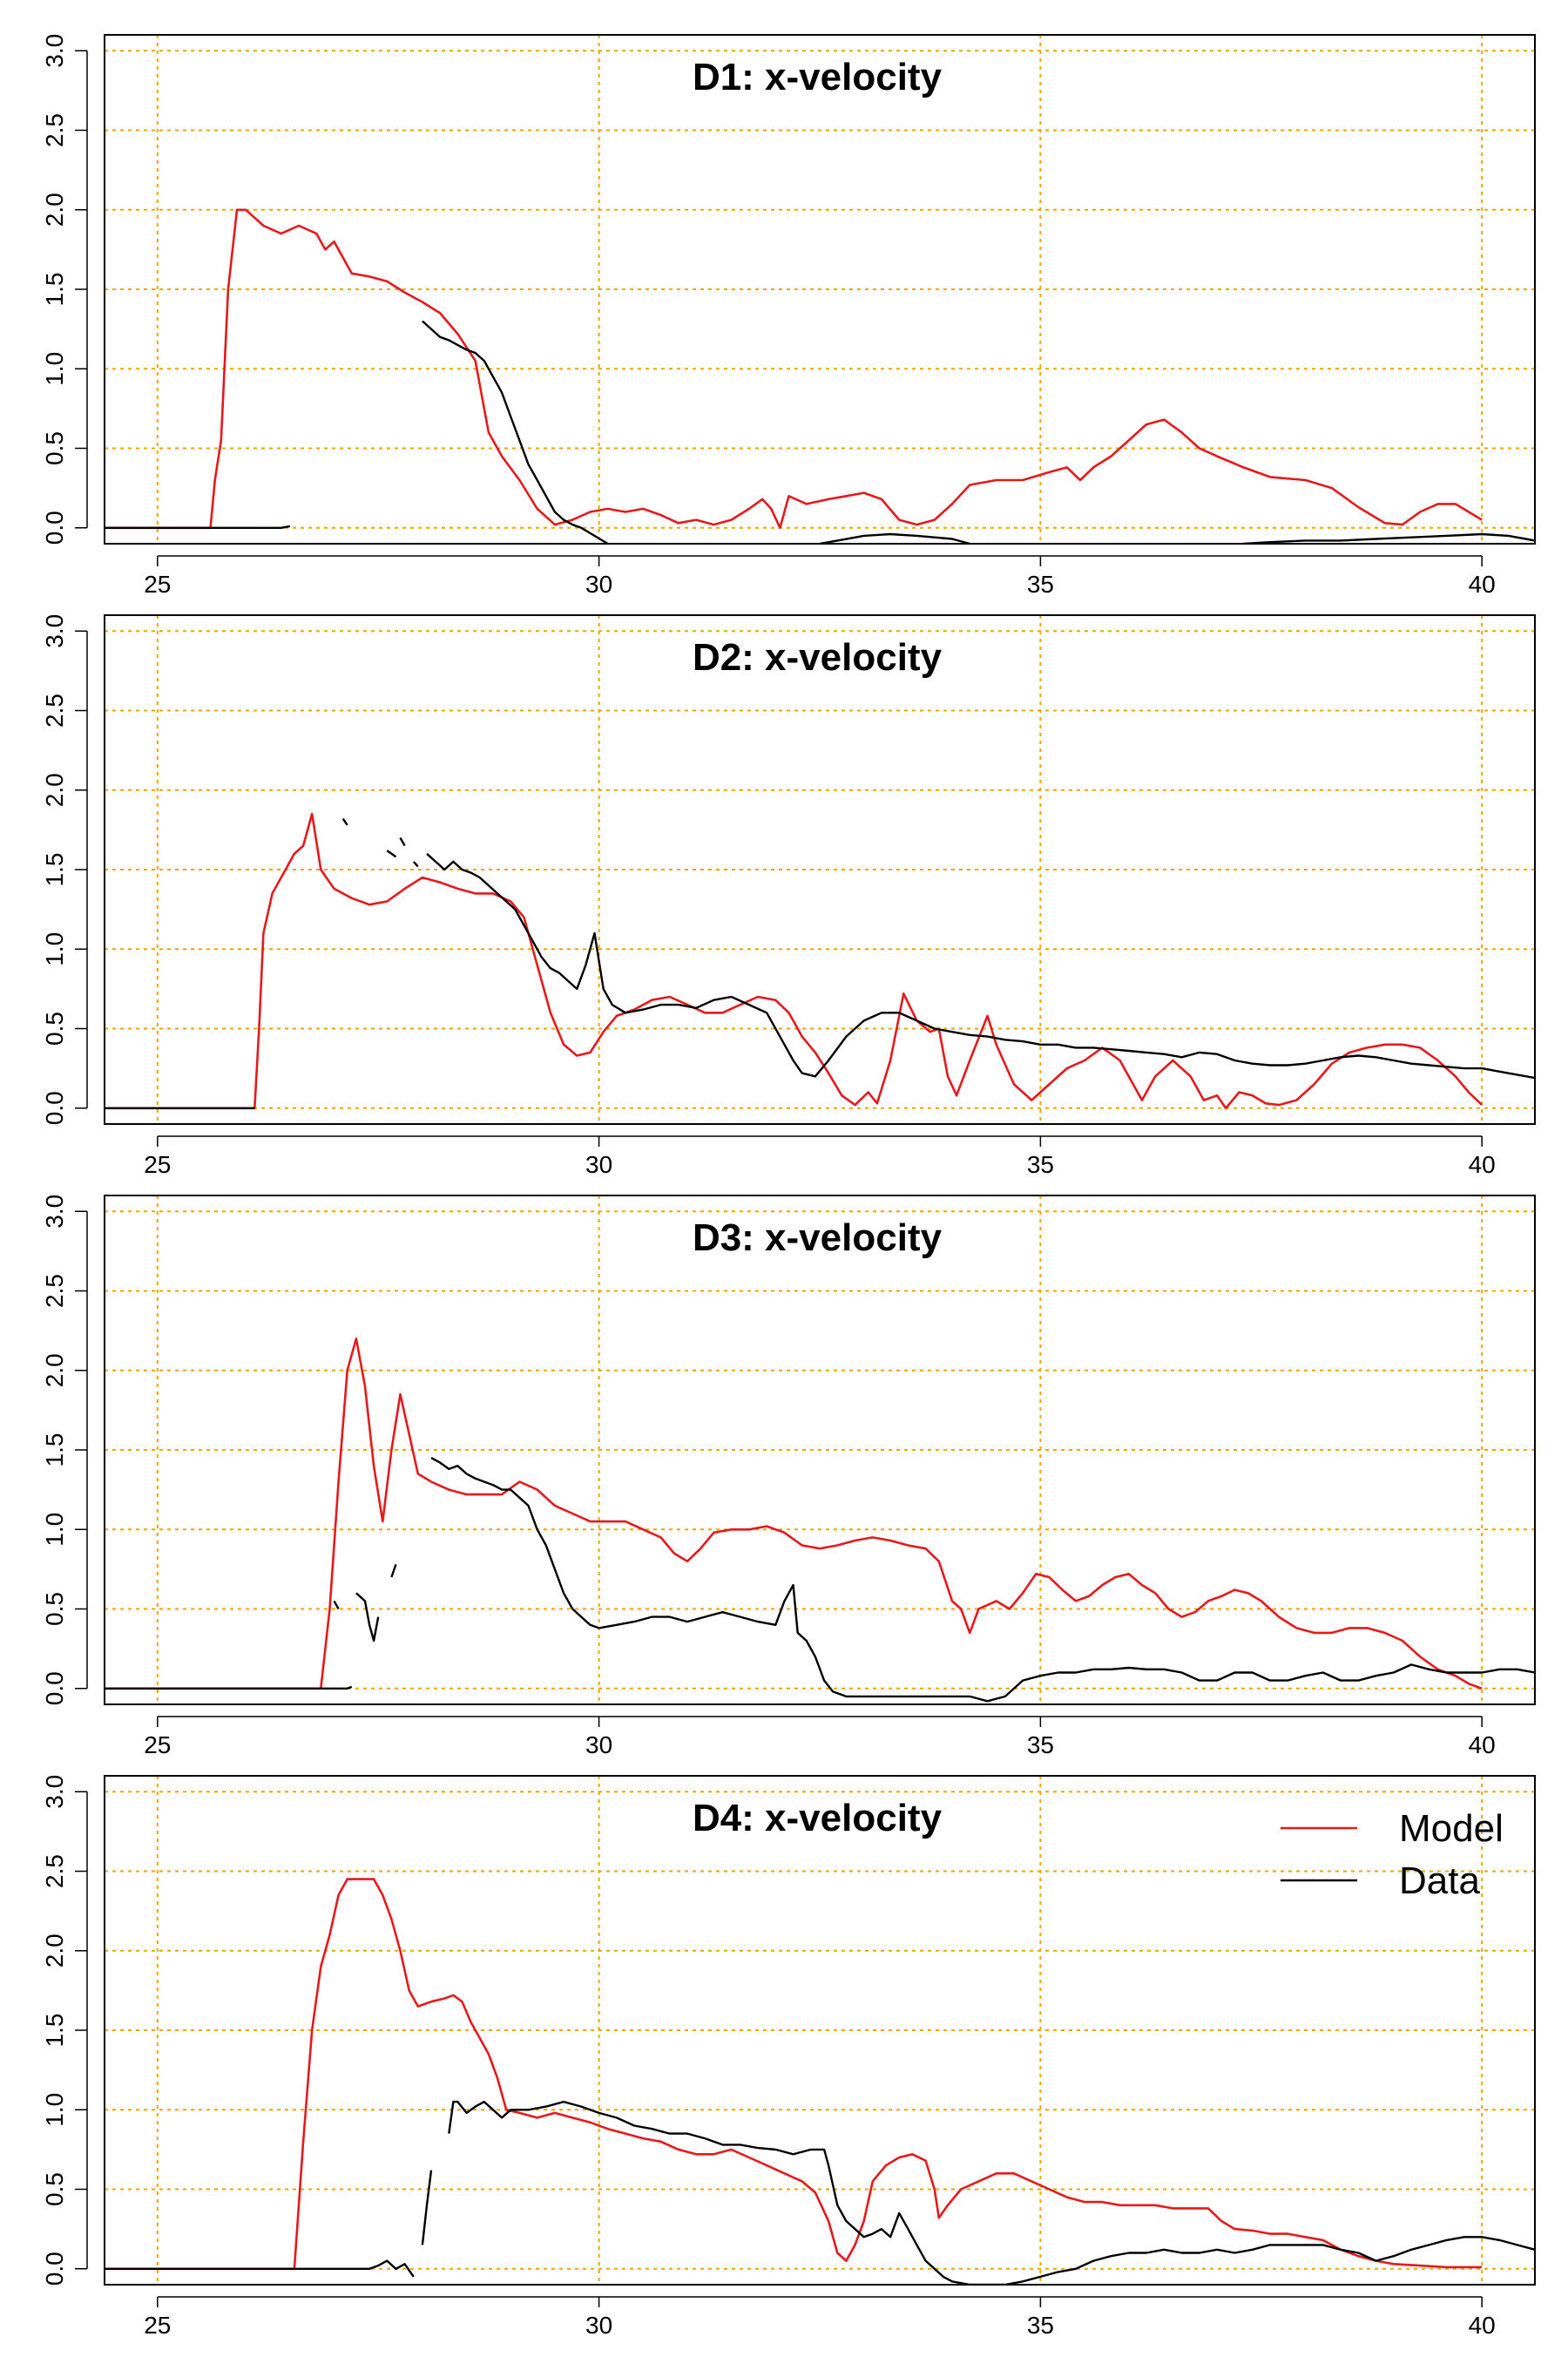 The height and width of the screenshot is (2357, 1568). What do you see at coordinates (1439, 1881) in the screenshot?
I see `legend-label-data: Data` at bounding box center [1439, 1881].